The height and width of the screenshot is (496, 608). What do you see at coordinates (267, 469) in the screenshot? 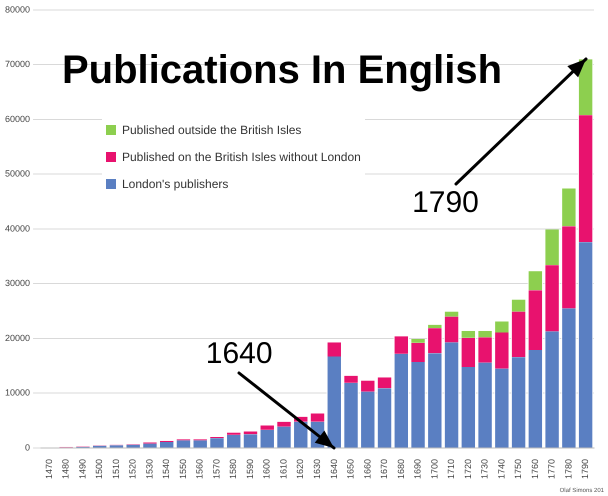
I see `x-tick-label: 1600` at bounding box center [267, 469].